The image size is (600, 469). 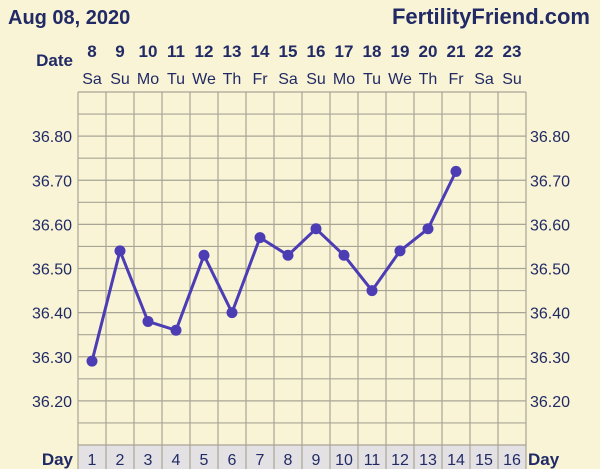 I want to click on day-label: 5, so click(x=204, y=460).